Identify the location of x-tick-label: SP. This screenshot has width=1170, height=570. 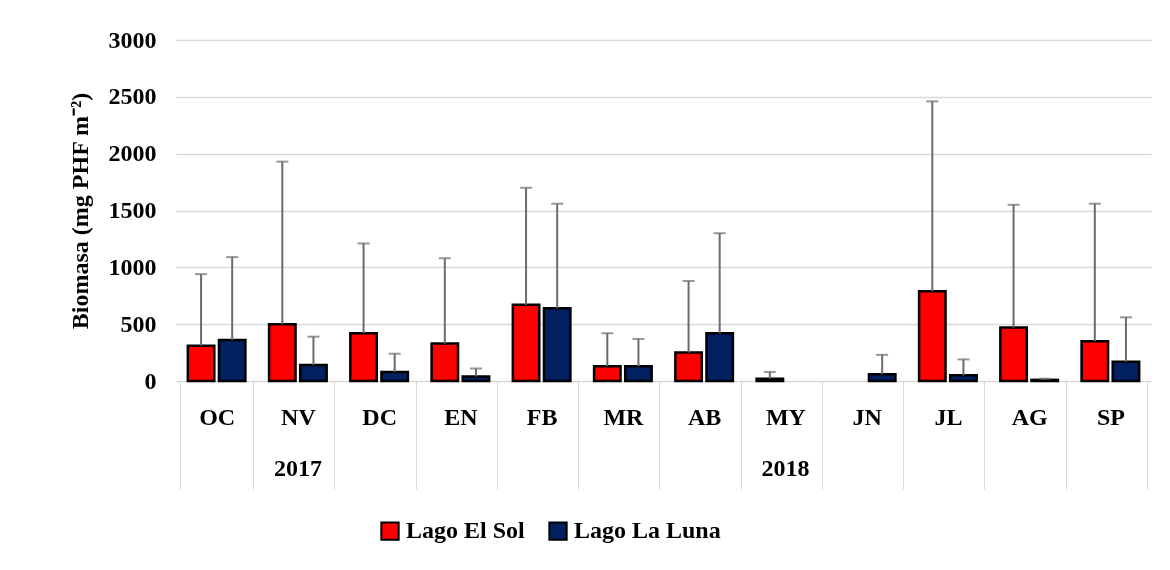
(1110, 416).